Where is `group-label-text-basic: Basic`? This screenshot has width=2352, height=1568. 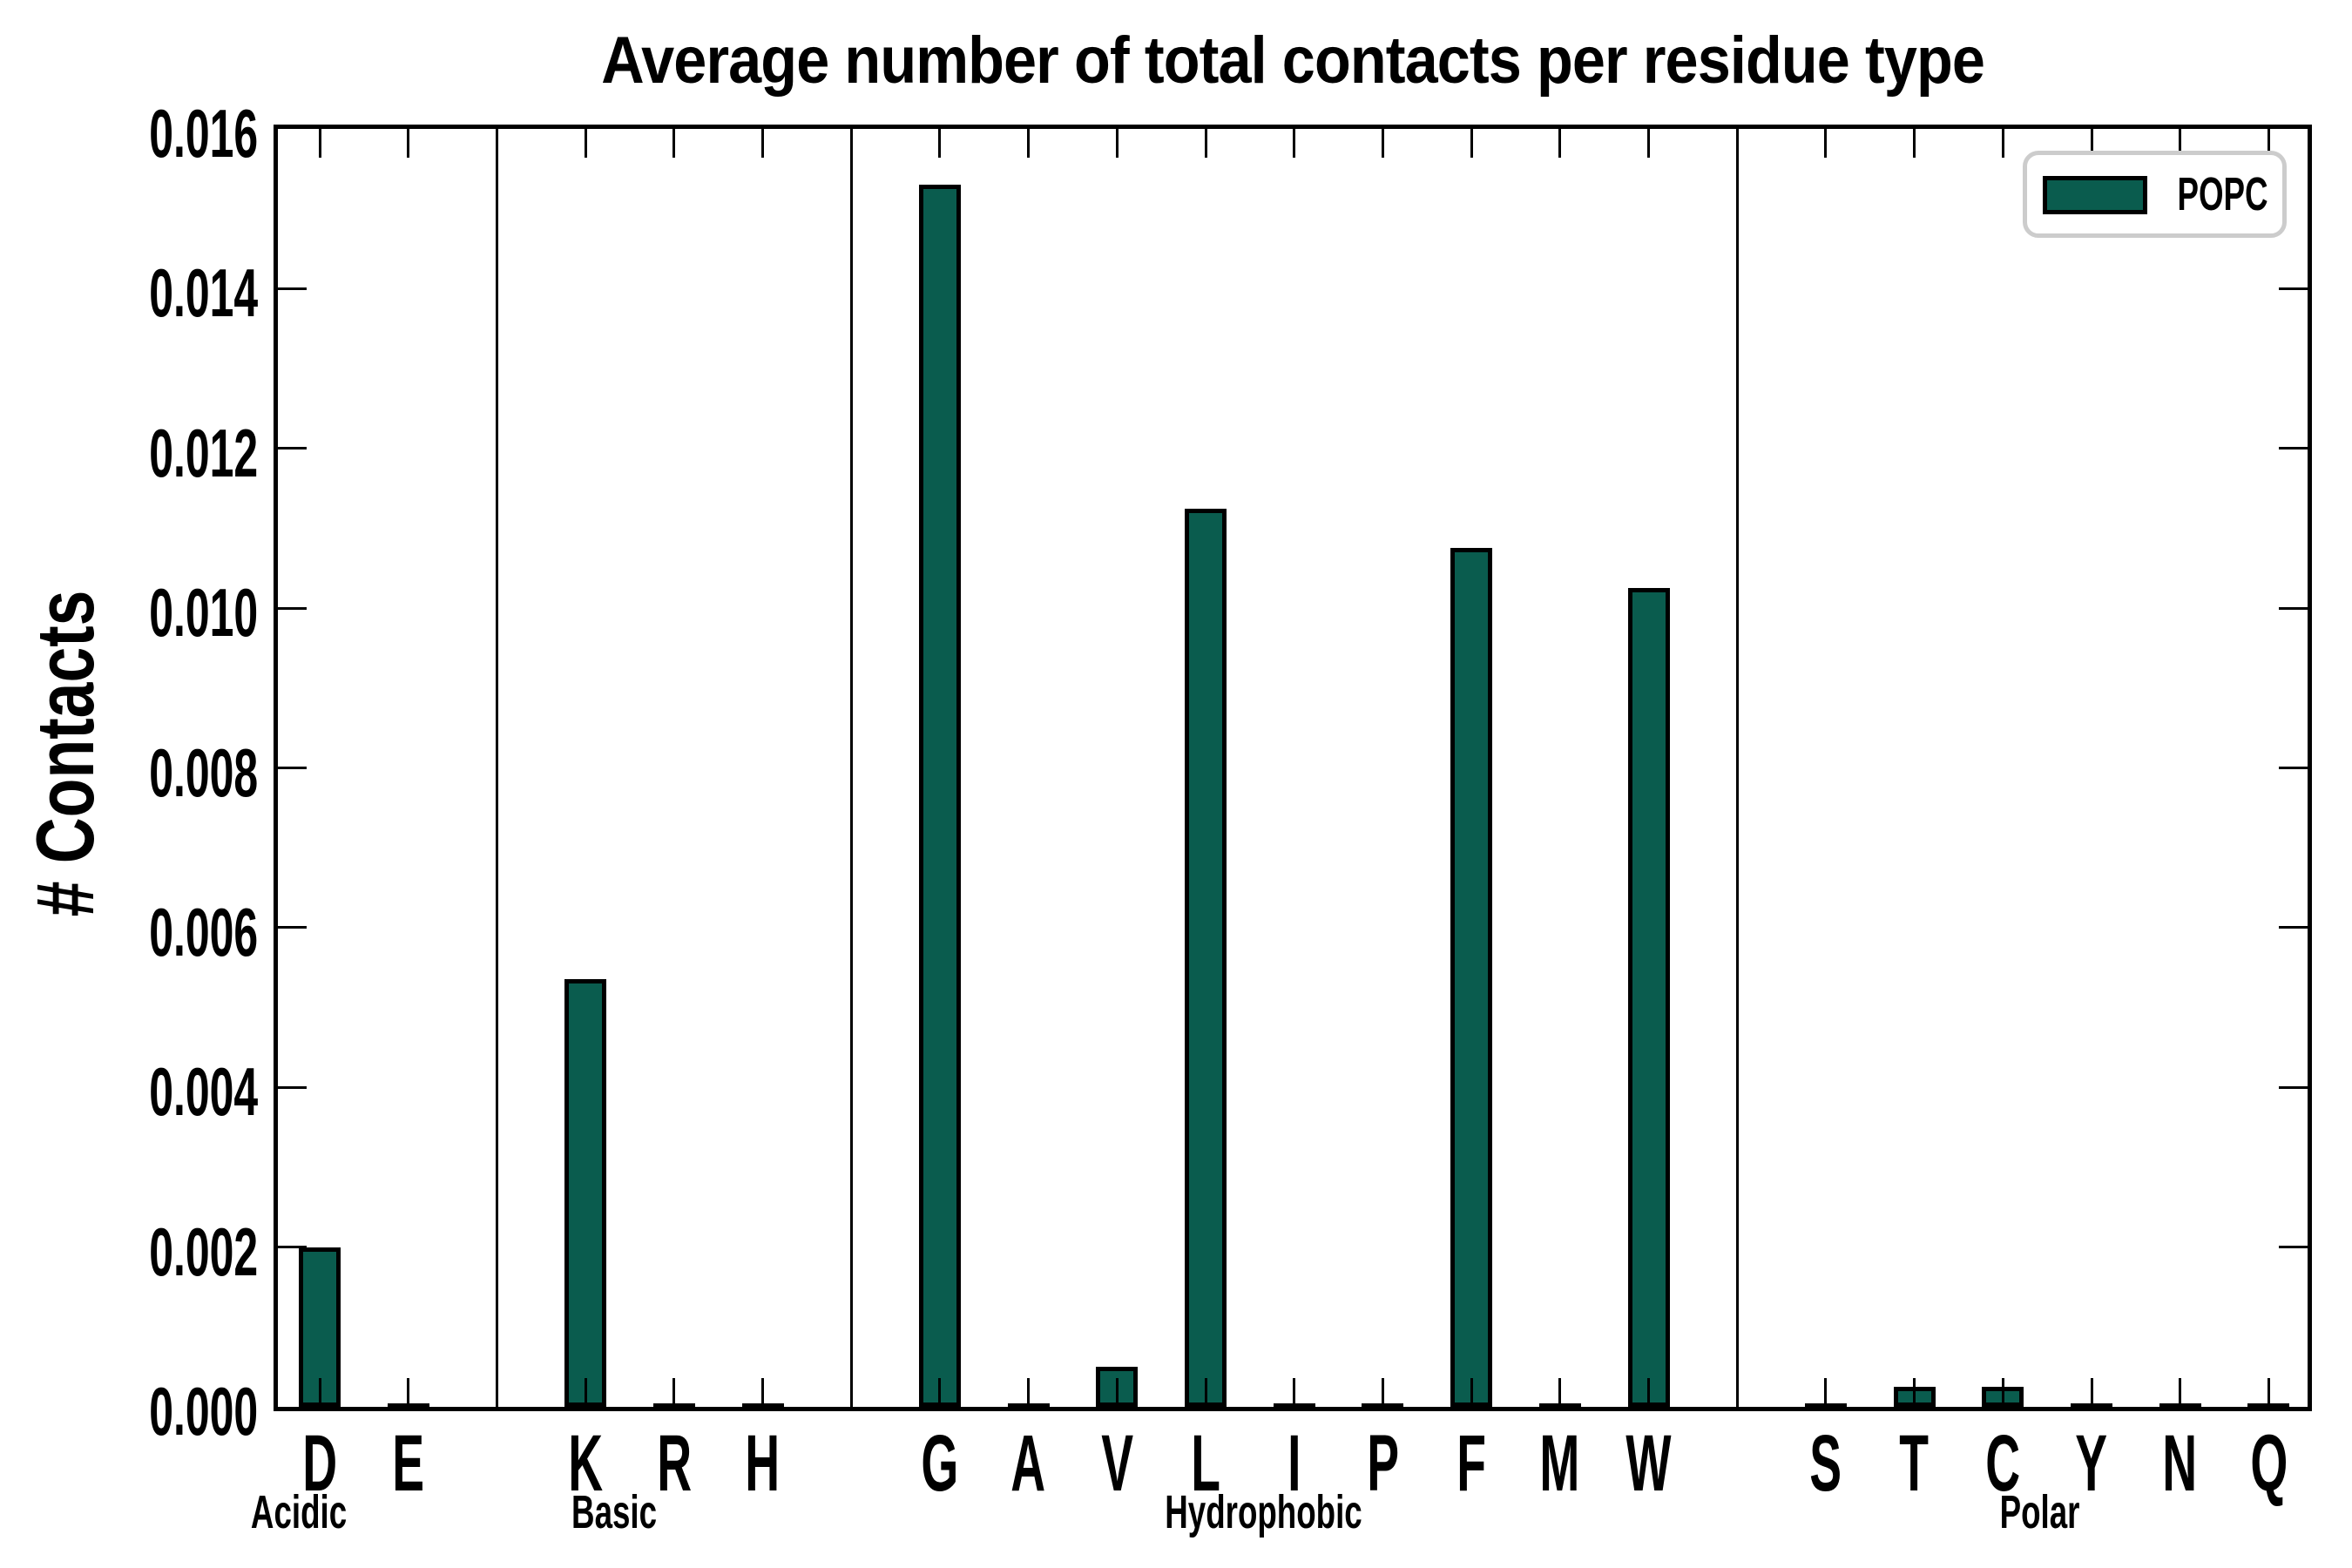
group-label-text-basic: Basic is located at coordinates (614, 1512).